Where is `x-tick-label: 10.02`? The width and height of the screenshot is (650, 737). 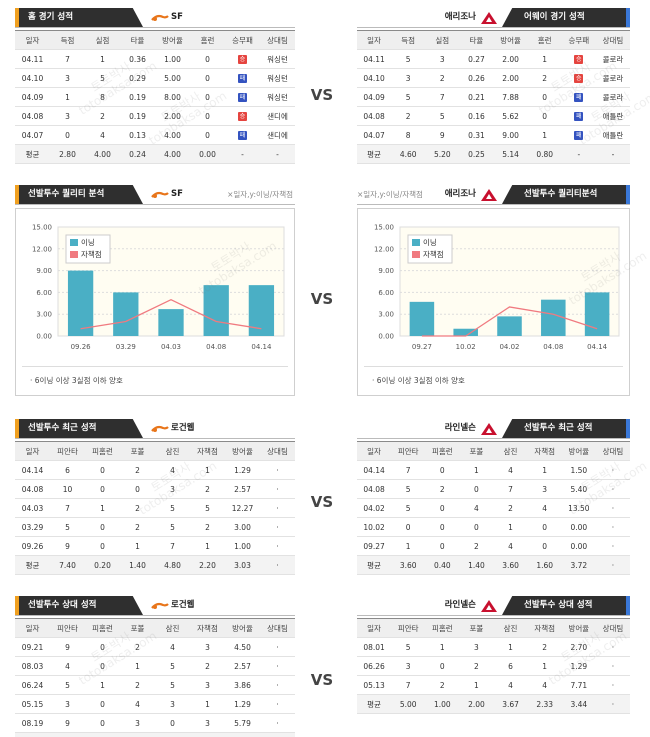 x-tick-label: 10.02 is located at coordinates (466, 347).